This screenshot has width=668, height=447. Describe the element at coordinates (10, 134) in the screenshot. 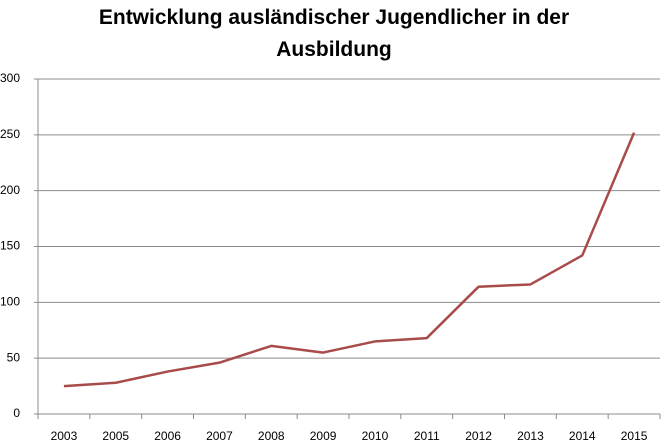

I see `y-tick-label: 250` at that location.